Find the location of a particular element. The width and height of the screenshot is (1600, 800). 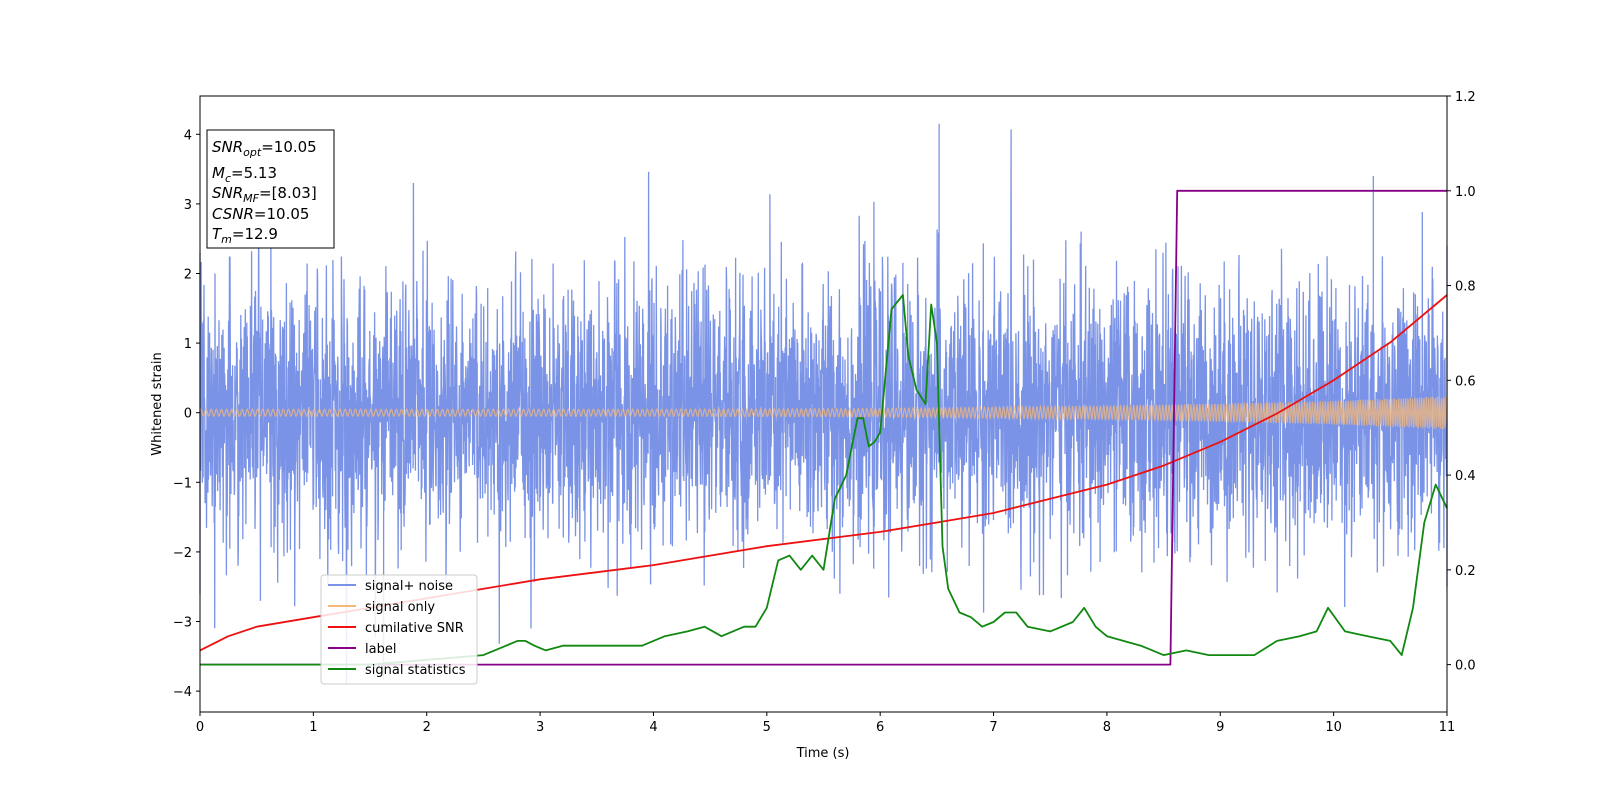

x-tick-label: 9 is located at coordinates (1220, 727).